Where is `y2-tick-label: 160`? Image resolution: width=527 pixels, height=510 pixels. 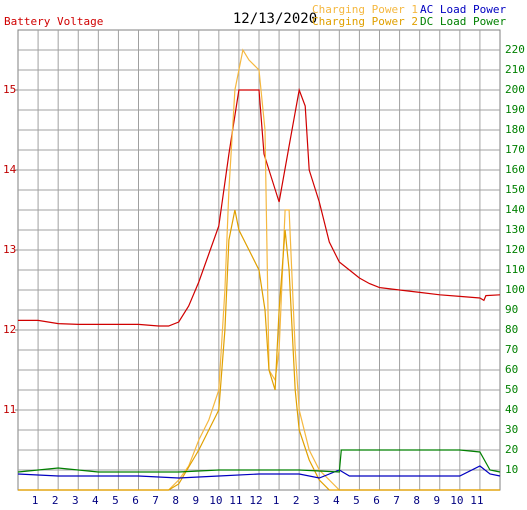
y2-tick-label: 160 is located at coordinates (515, 169).